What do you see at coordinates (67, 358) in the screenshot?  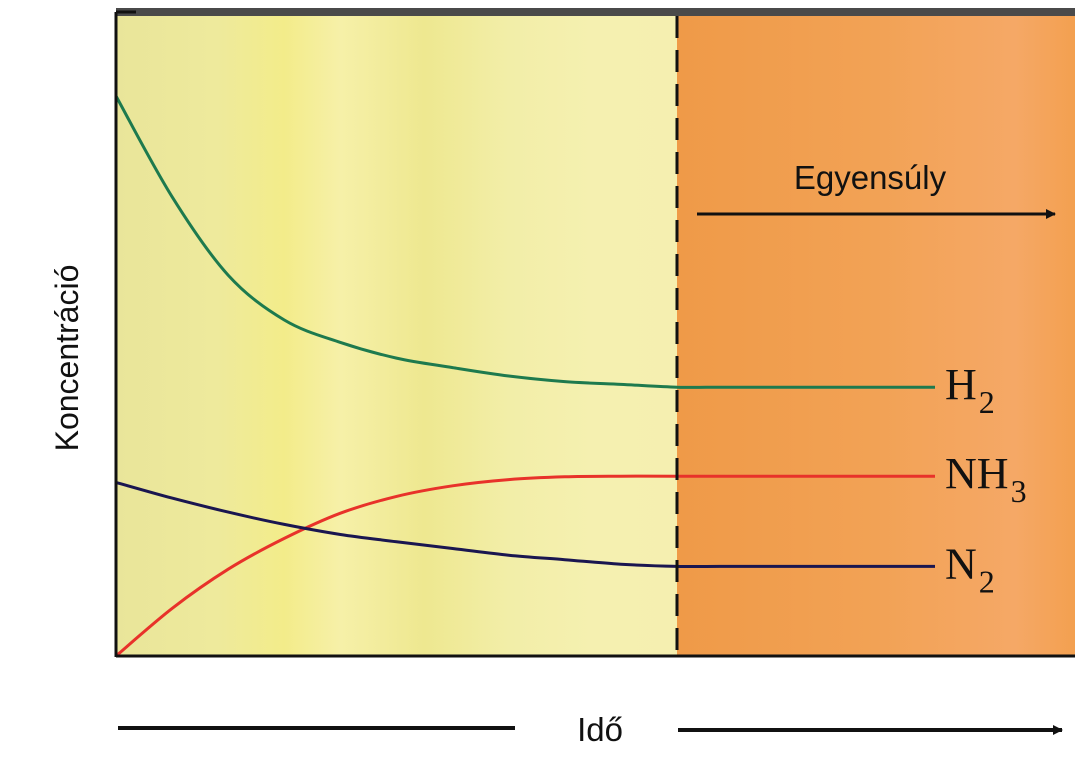 I see `y-axis-label: Koncentráció` at bounding box center [67, 358].